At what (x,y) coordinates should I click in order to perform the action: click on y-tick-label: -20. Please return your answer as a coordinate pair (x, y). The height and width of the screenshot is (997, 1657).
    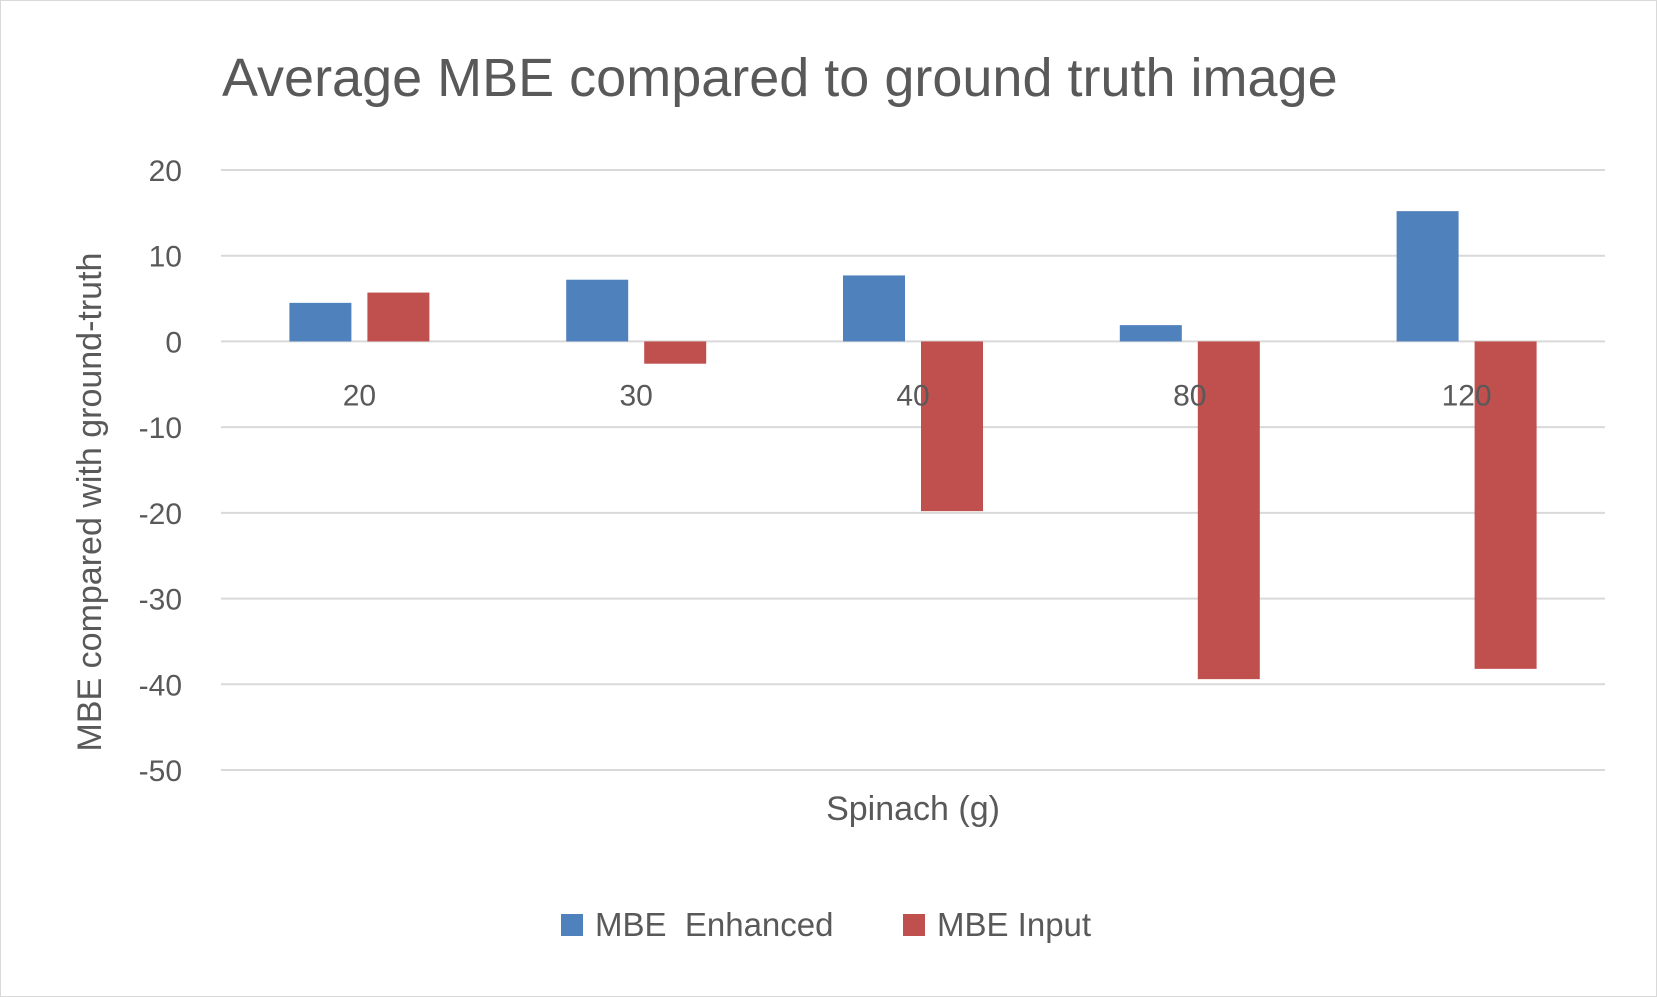
    Looking at the image, I should click on (160, 514).